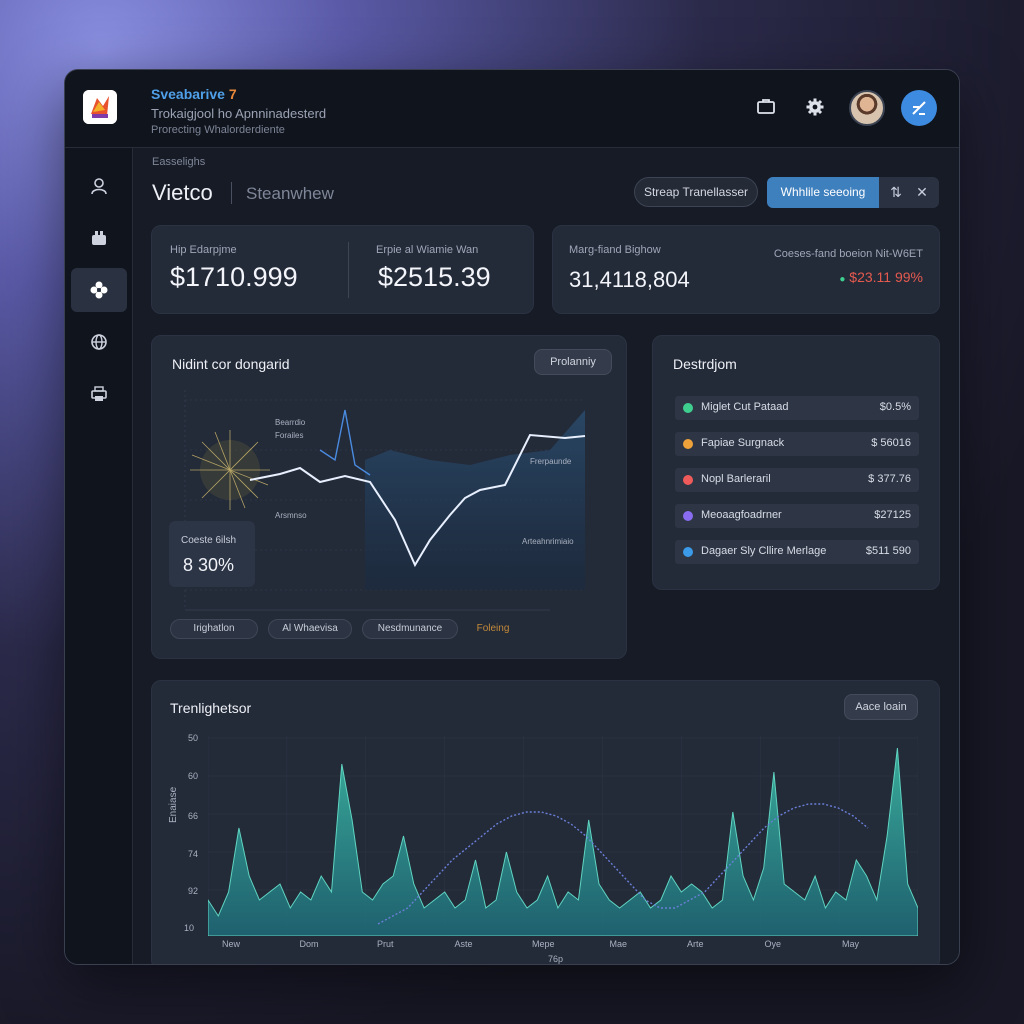 The height and width of the screenshot is (1024, 1024). Describe the element at coordinates (886, 277) in the screenshot. I see `change-value-text: $23.11 99%` at that location.